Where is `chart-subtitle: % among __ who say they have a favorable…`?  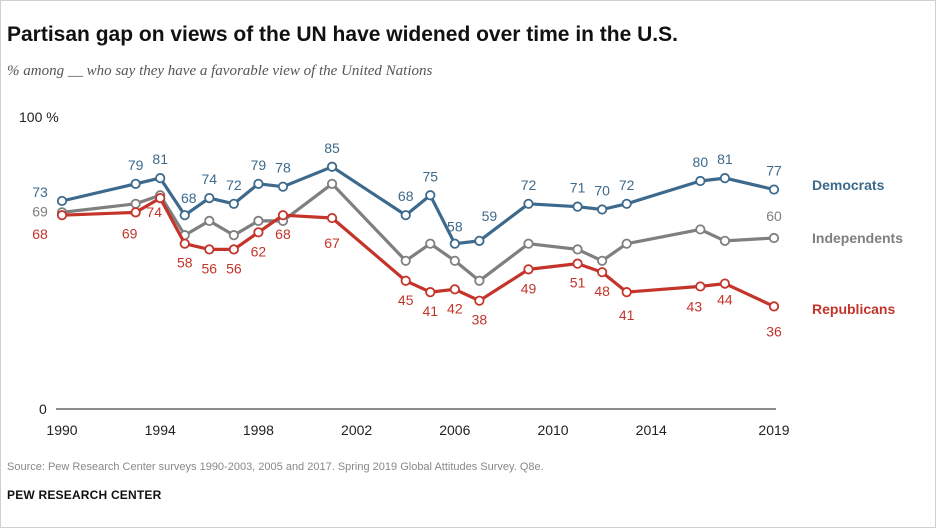 chart-subtitle: % among __ who say they have a favorable… is located at coordinates (220, 71).